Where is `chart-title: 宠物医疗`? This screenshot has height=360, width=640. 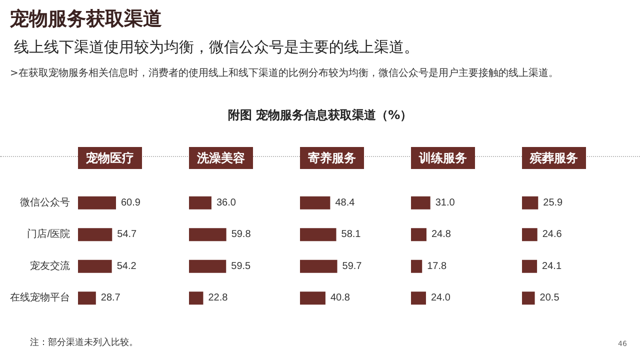
chart-title: 宠物医疗 is located at coordinates (109, 158).